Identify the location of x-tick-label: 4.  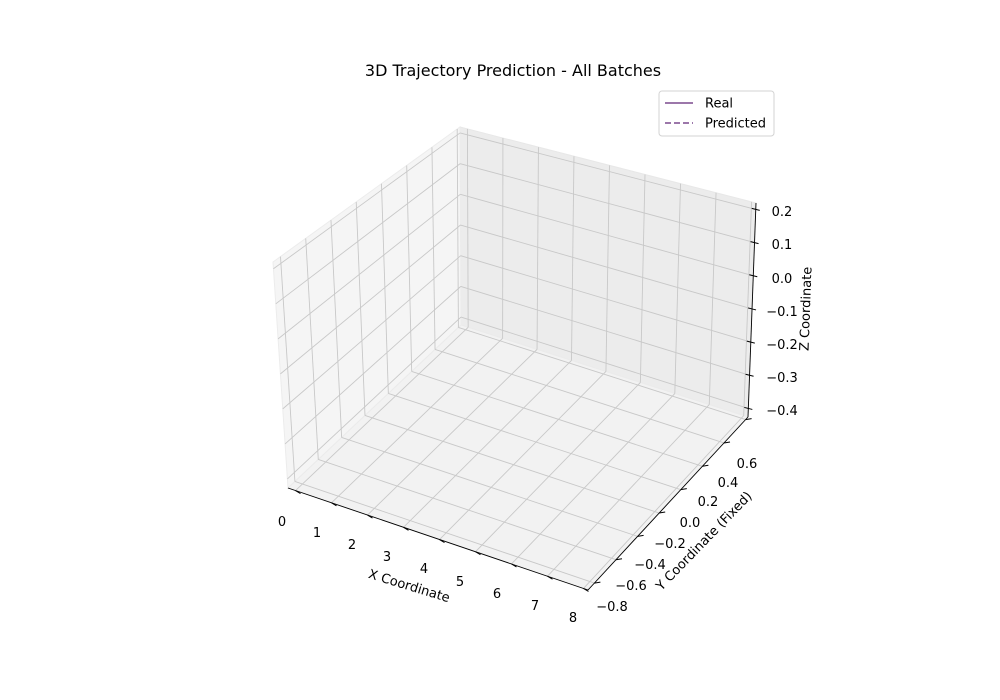
(424, 569).